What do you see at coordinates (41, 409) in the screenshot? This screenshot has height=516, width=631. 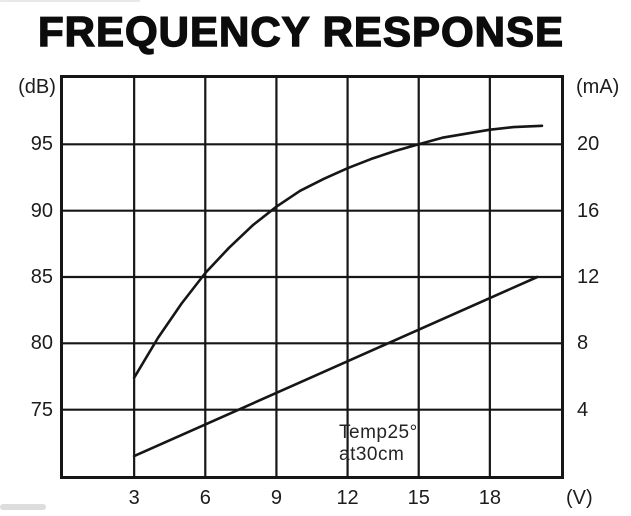 I see `y-left-tick-75: 75` at bounding box center [41, 409].